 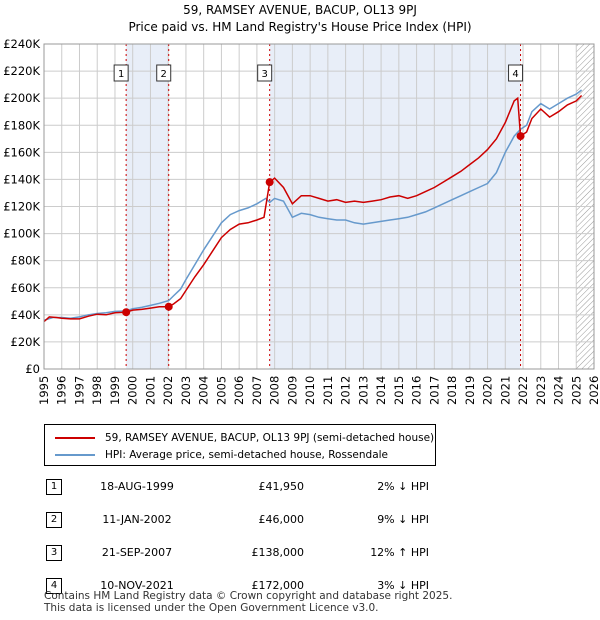 What do you see at coordinates (278, 552) in the screenshot?
I see `sale-price: £138,000` at bounding box center [278, 552].